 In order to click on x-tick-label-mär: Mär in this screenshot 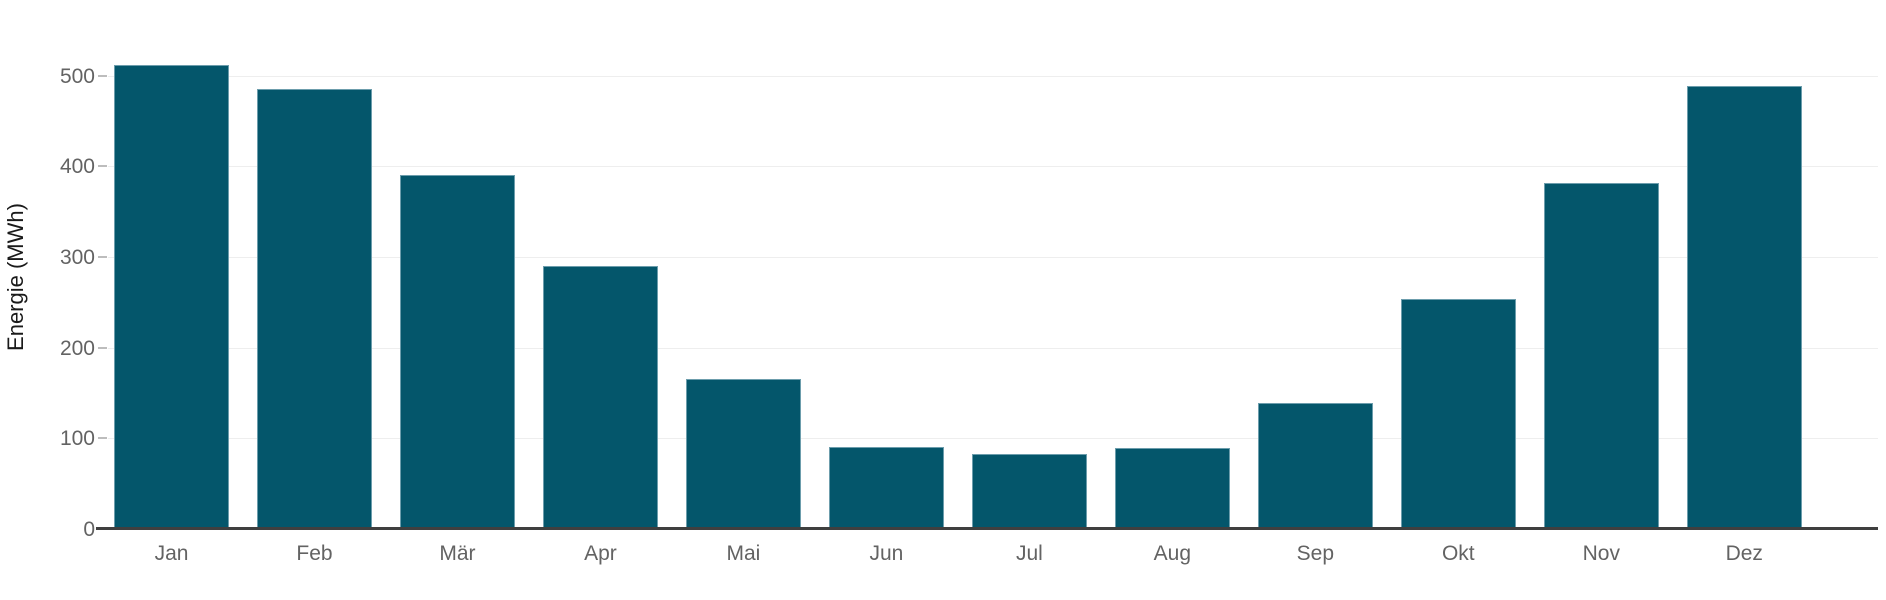, I will do `click(457, 553)`.